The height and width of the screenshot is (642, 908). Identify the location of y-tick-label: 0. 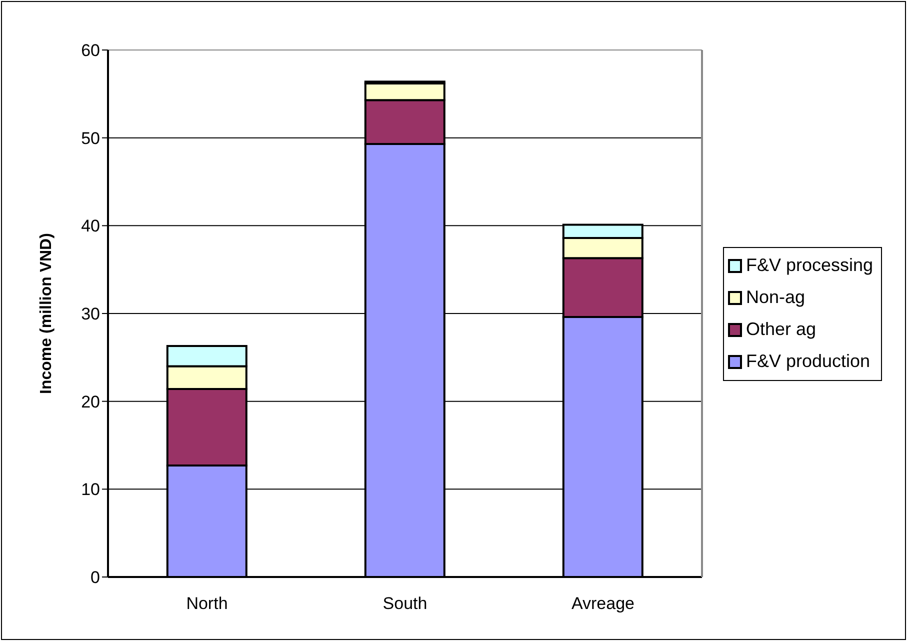
(95, 578).